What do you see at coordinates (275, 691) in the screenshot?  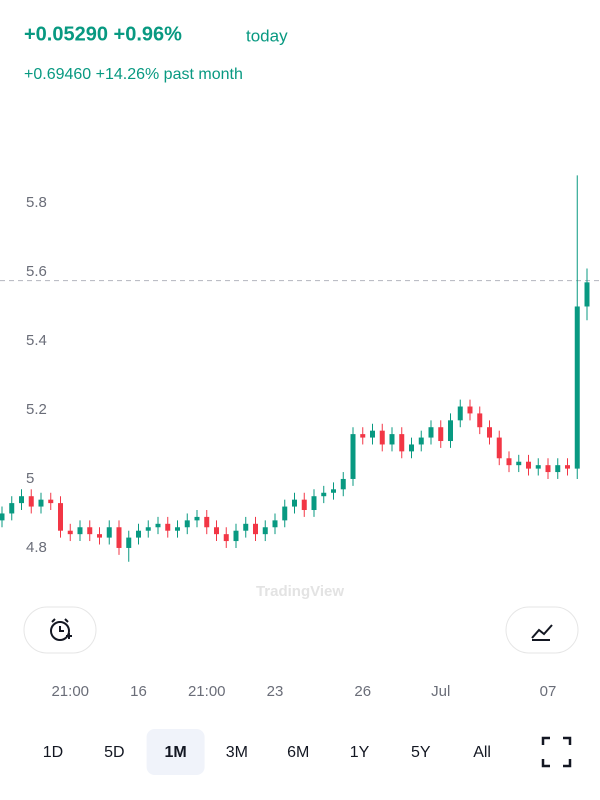 I see `x-tick-label: 23` at bounding box center [275, 691].